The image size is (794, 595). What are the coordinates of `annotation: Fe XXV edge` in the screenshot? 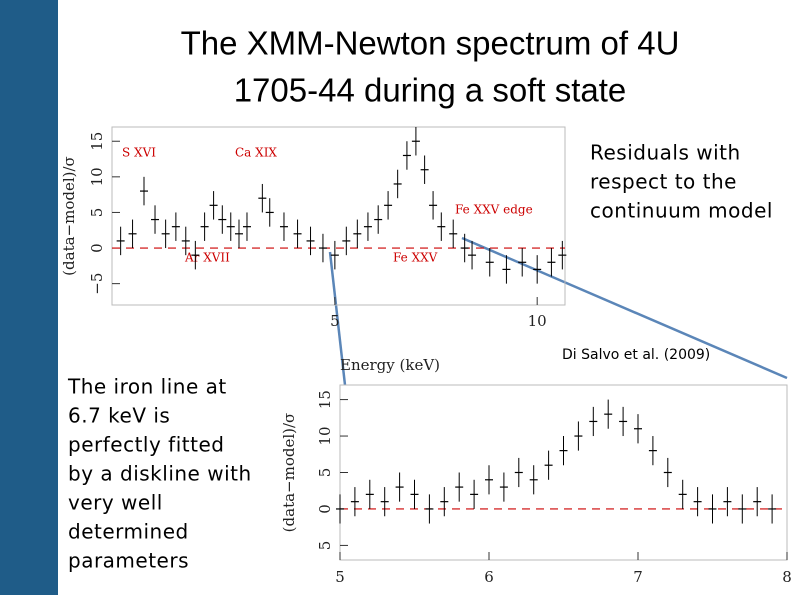 It's located at (494, 210).